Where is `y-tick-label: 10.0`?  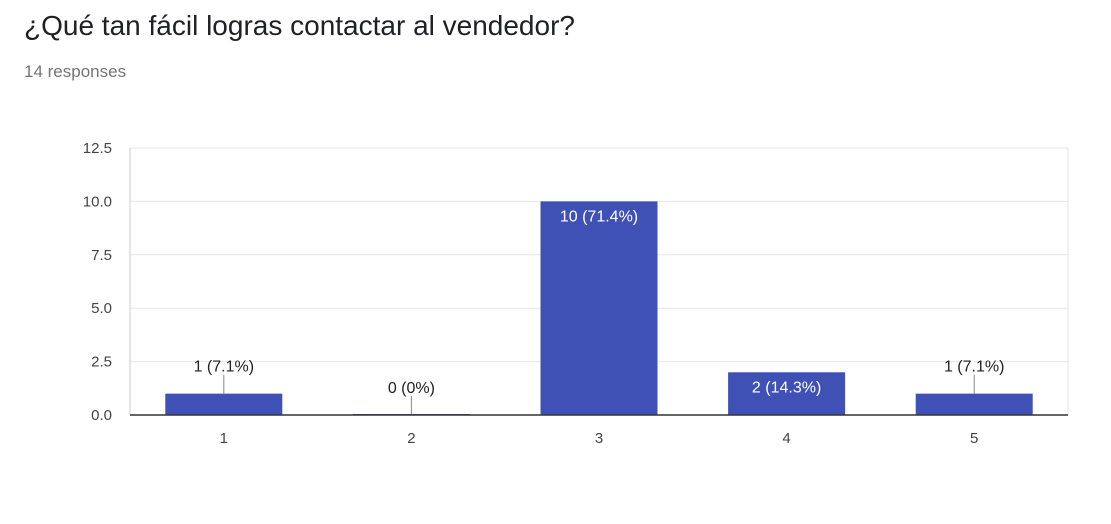
y-tick-label: 10.0 is located at coordinates (97, 201).